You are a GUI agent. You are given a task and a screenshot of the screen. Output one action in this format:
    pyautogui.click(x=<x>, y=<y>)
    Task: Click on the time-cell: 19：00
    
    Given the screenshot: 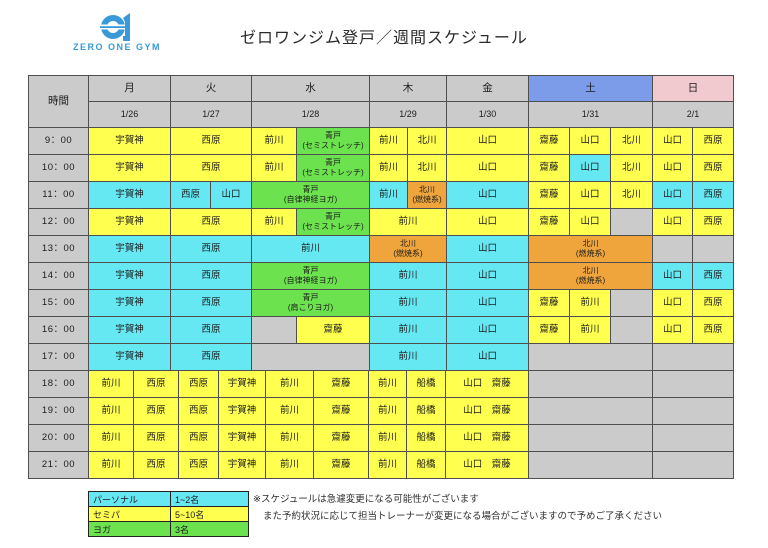 What is the action you would take?
    pyautogui.click(x=59, y=411)
    